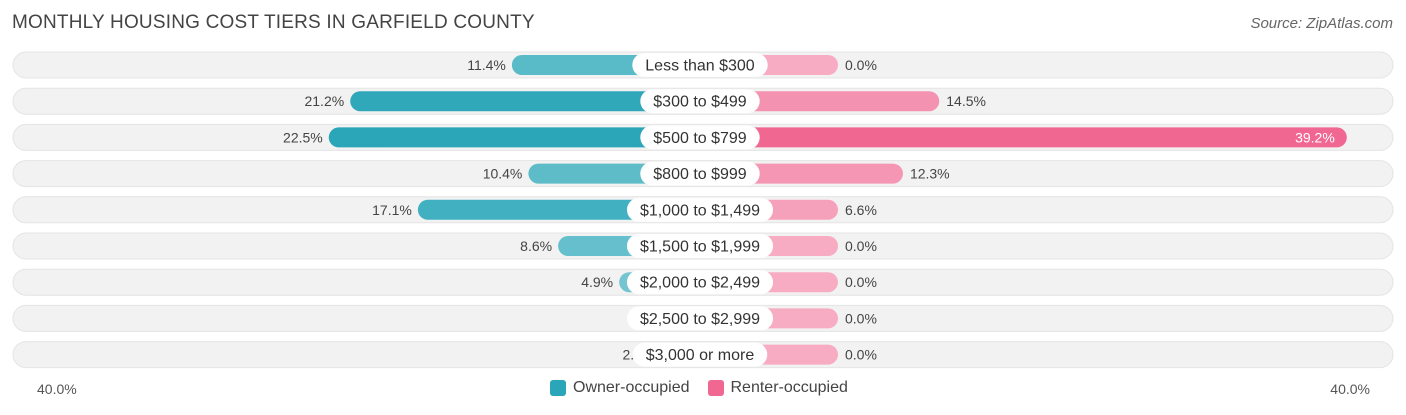 Image resolution: width=1406 pixels, height=415 pixels. I want to click on category-label: $300 to $499, so click(700, 102).